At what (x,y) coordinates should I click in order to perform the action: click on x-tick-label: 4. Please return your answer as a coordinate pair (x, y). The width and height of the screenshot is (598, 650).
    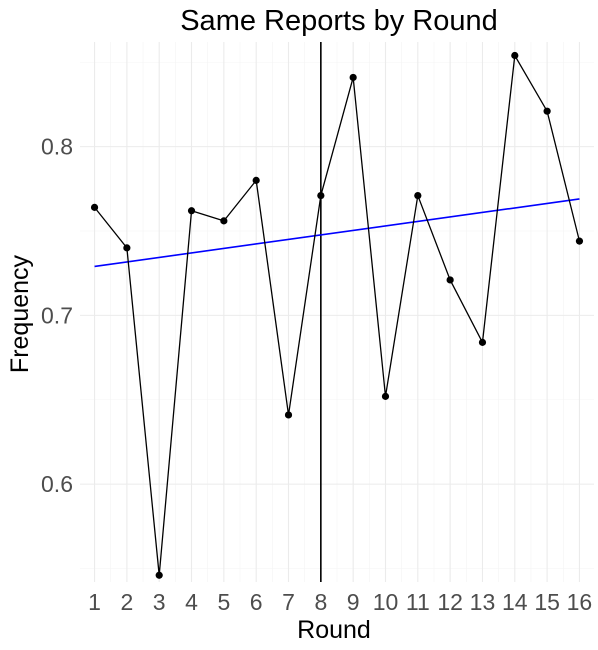
    Looking at the image, I should click on (191, 602).